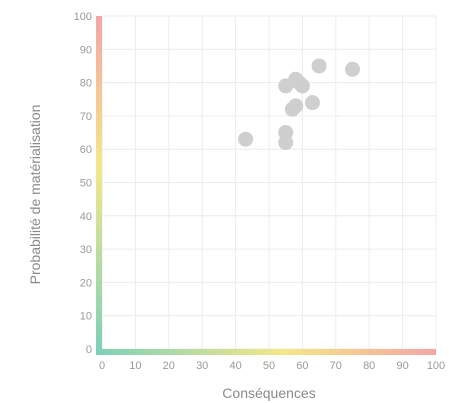  I want to click on x-axis-title: Conséquences, so click(268, 393).